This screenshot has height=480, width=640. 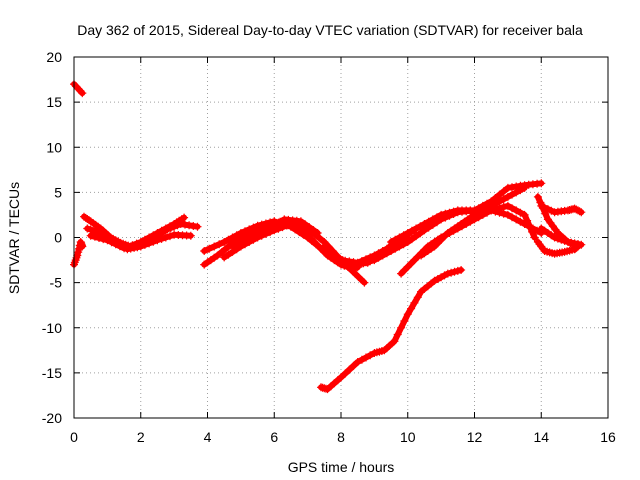 What do you see at coordinates (56, 283) in the screenshot?
I see `y-tick-label: -5` at bounding box center [56, 283].